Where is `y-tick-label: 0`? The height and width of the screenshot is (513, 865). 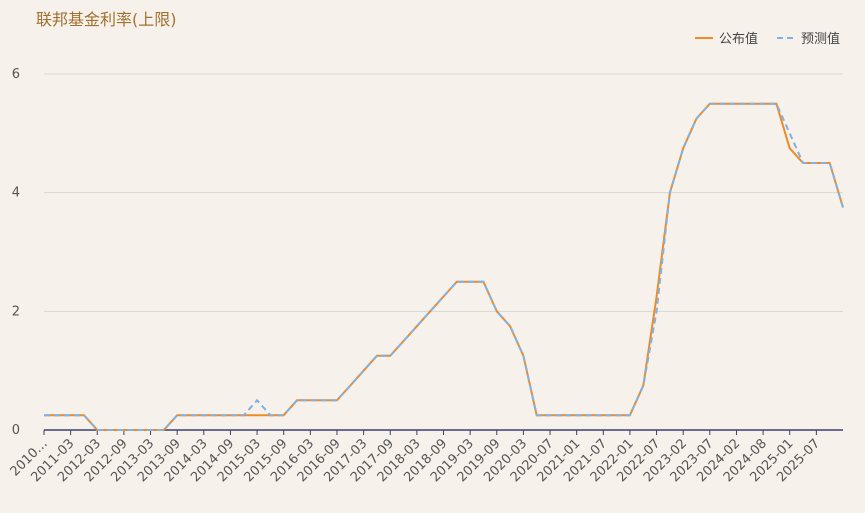 y-tick-label: 0 is located at coordinates (16, 430).